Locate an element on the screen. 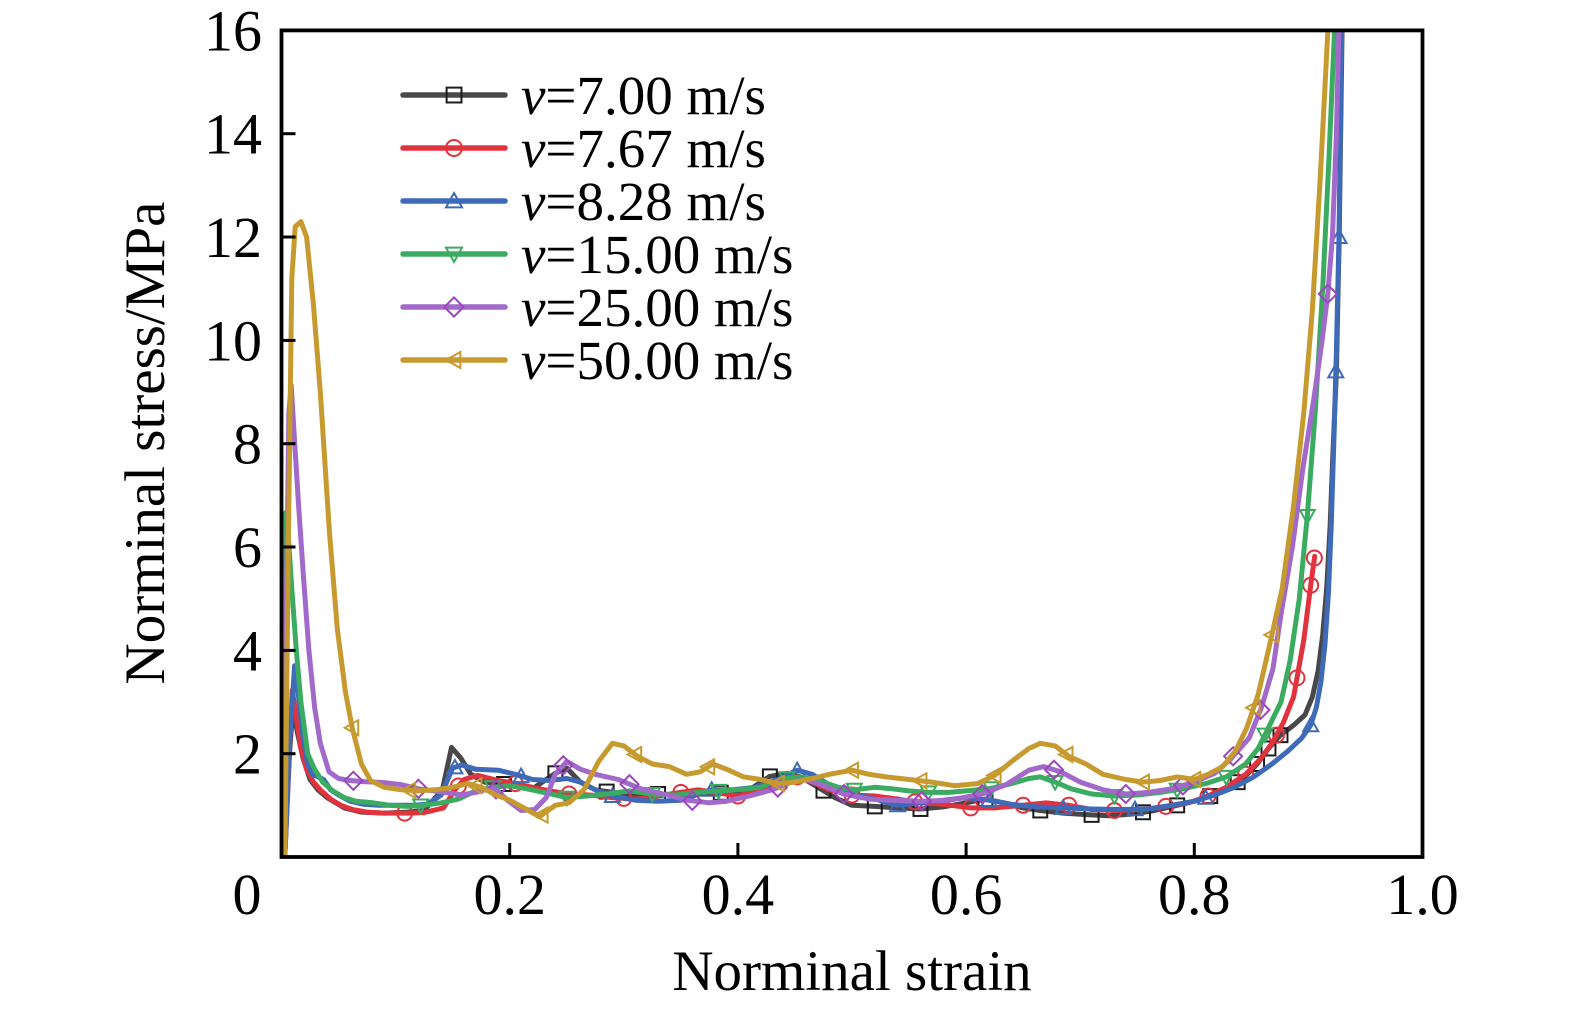 The width and height of the screenshot is (1575, 1009). svg-text: v=15.00 m/s is located at coordinates (657, 254).